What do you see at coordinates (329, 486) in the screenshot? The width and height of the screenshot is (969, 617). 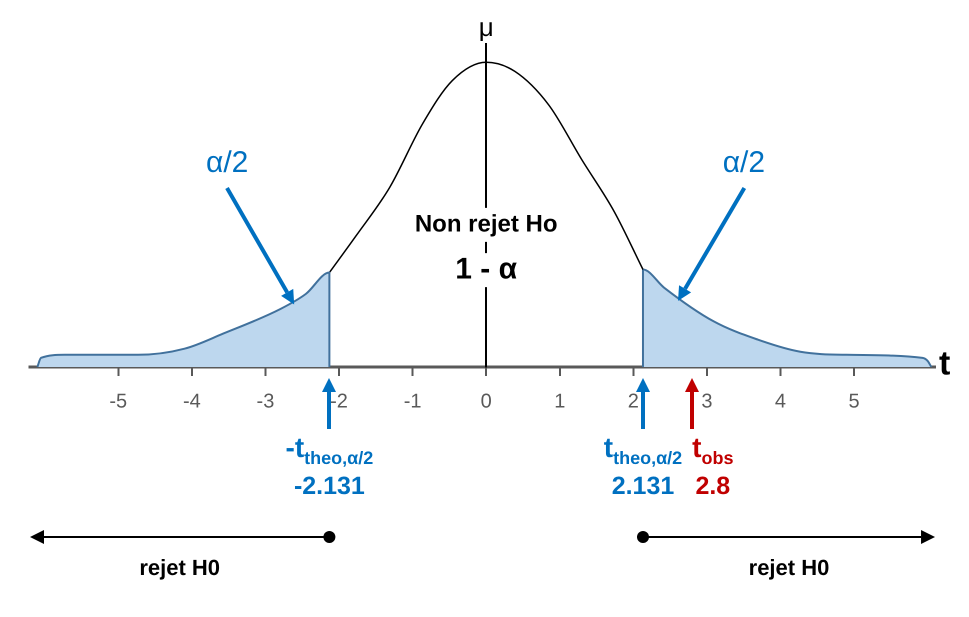 I see `text: -2.131` at bounding box center [329, 486].